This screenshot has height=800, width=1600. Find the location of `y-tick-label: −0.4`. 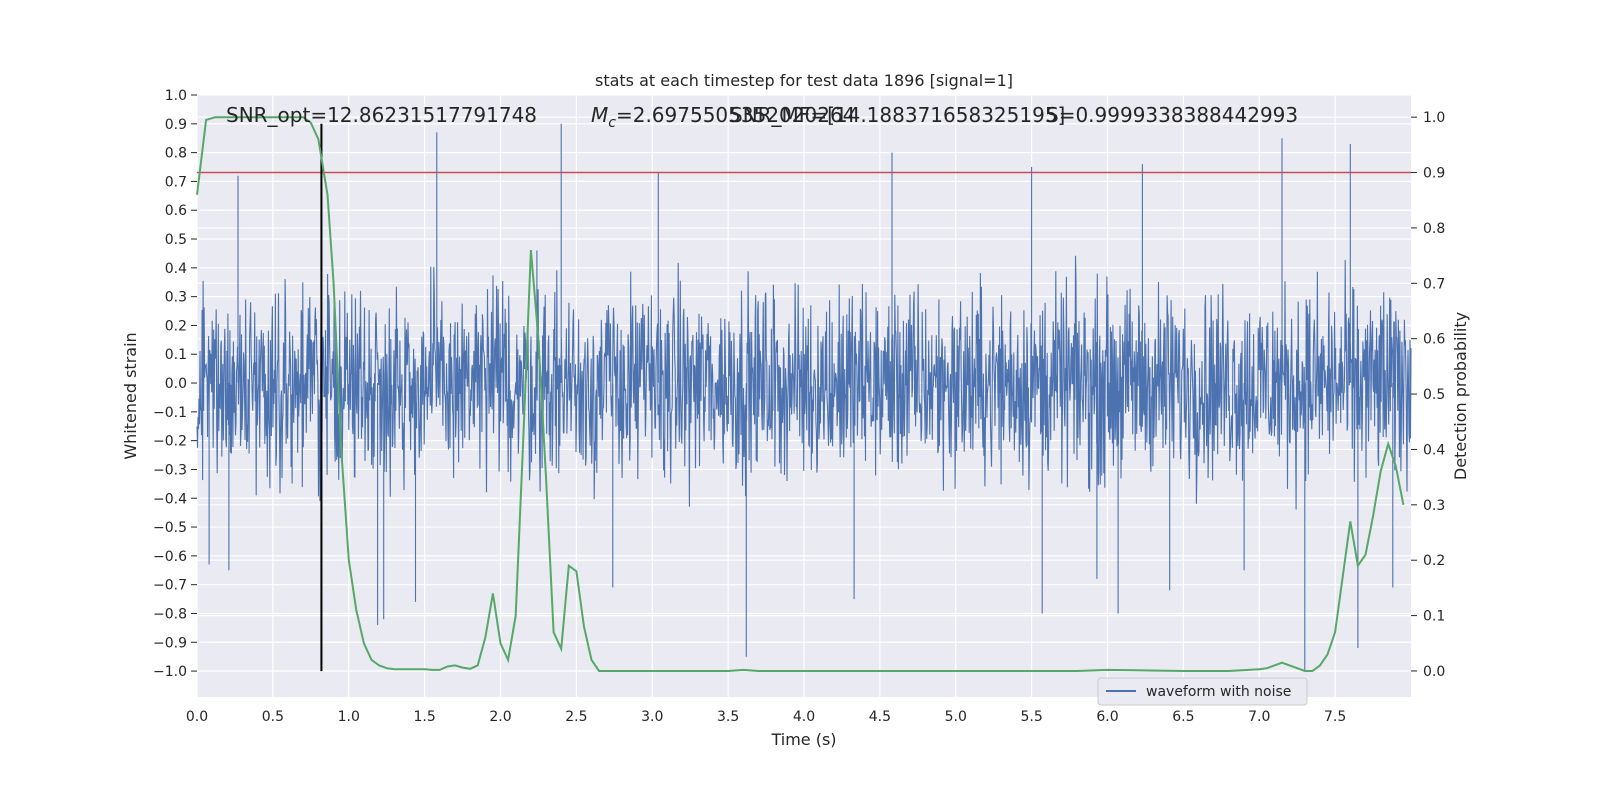

y-tick-label: −0.4 is located at coordinates (170, 499).